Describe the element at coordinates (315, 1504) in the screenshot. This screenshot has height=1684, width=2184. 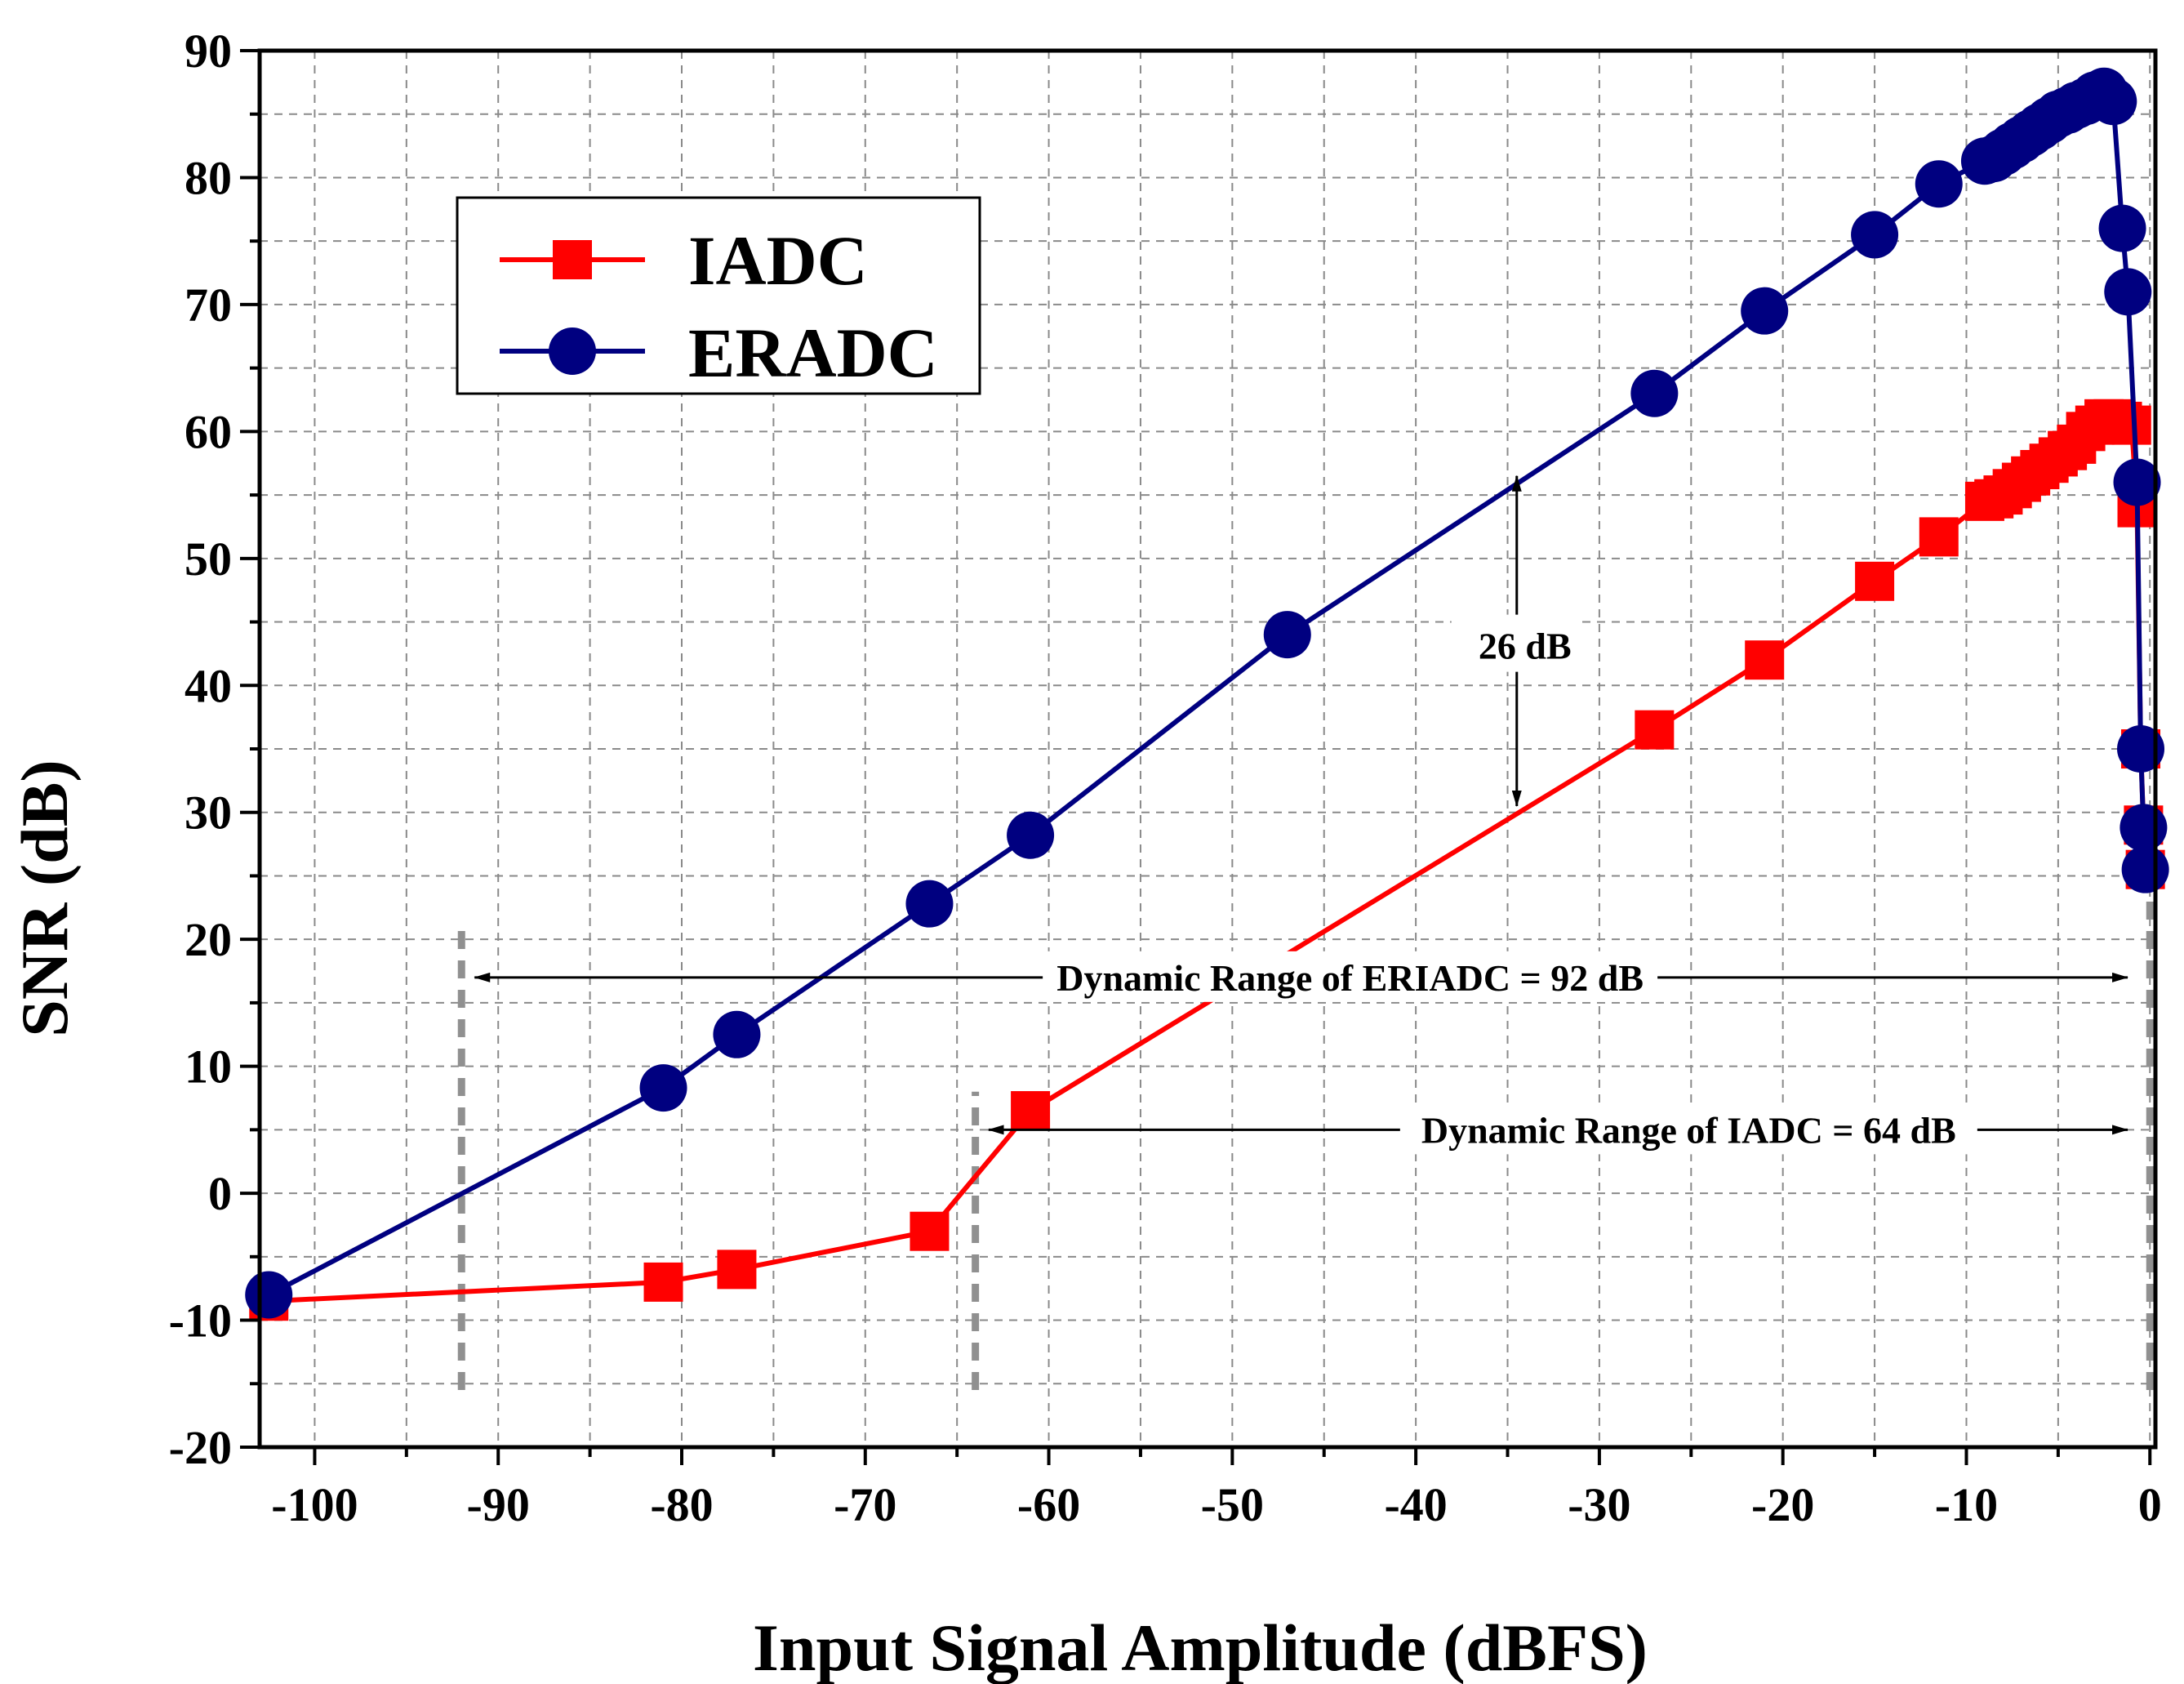
I see `x-tick-label: -100` at that location.